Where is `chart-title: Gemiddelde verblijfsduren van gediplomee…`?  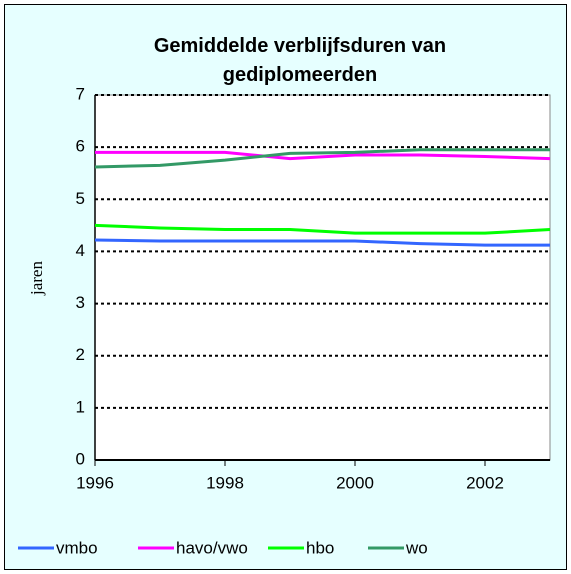 chart-title: Gemiddelde verblijfsduren van gediplomee… is located at coordinates (300, 60).